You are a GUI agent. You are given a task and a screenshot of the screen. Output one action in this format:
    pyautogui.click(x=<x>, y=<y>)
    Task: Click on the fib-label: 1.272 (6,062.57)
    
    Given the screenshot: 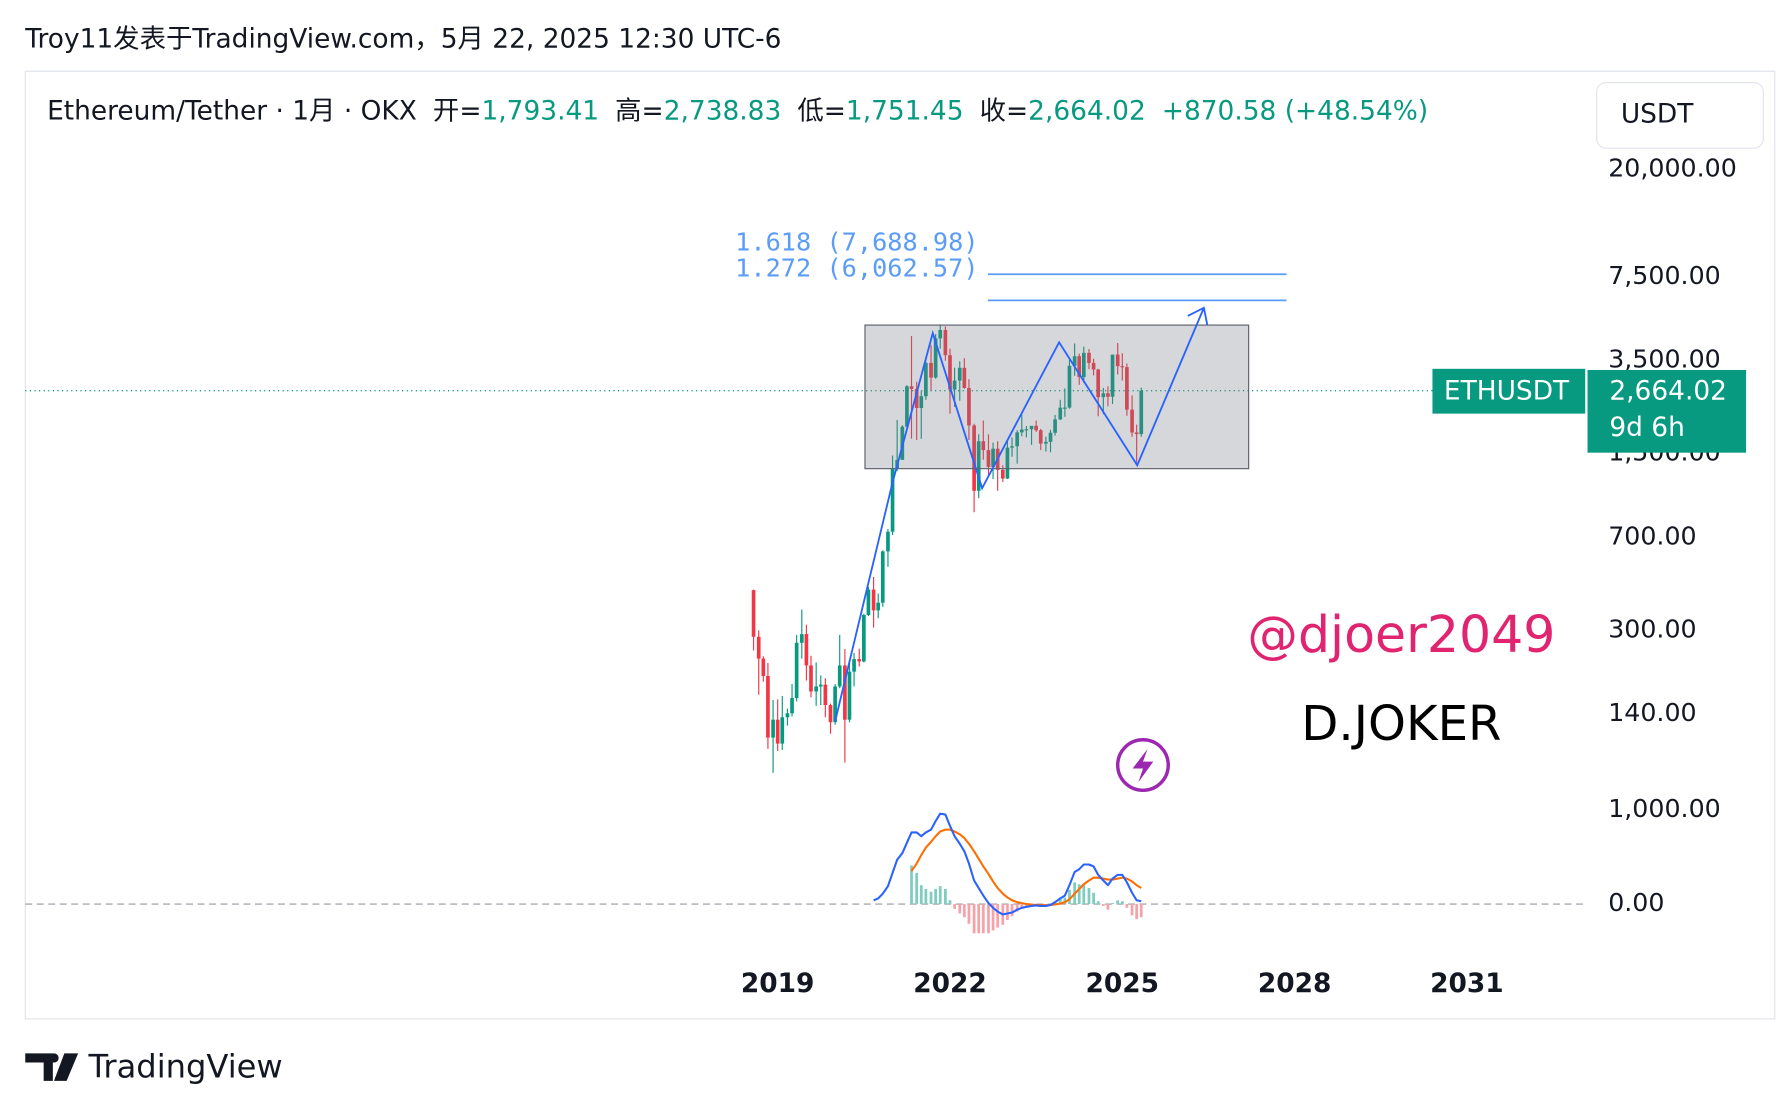 What is the action you would take?
    pyautogui.click(x=856, y=267)
    